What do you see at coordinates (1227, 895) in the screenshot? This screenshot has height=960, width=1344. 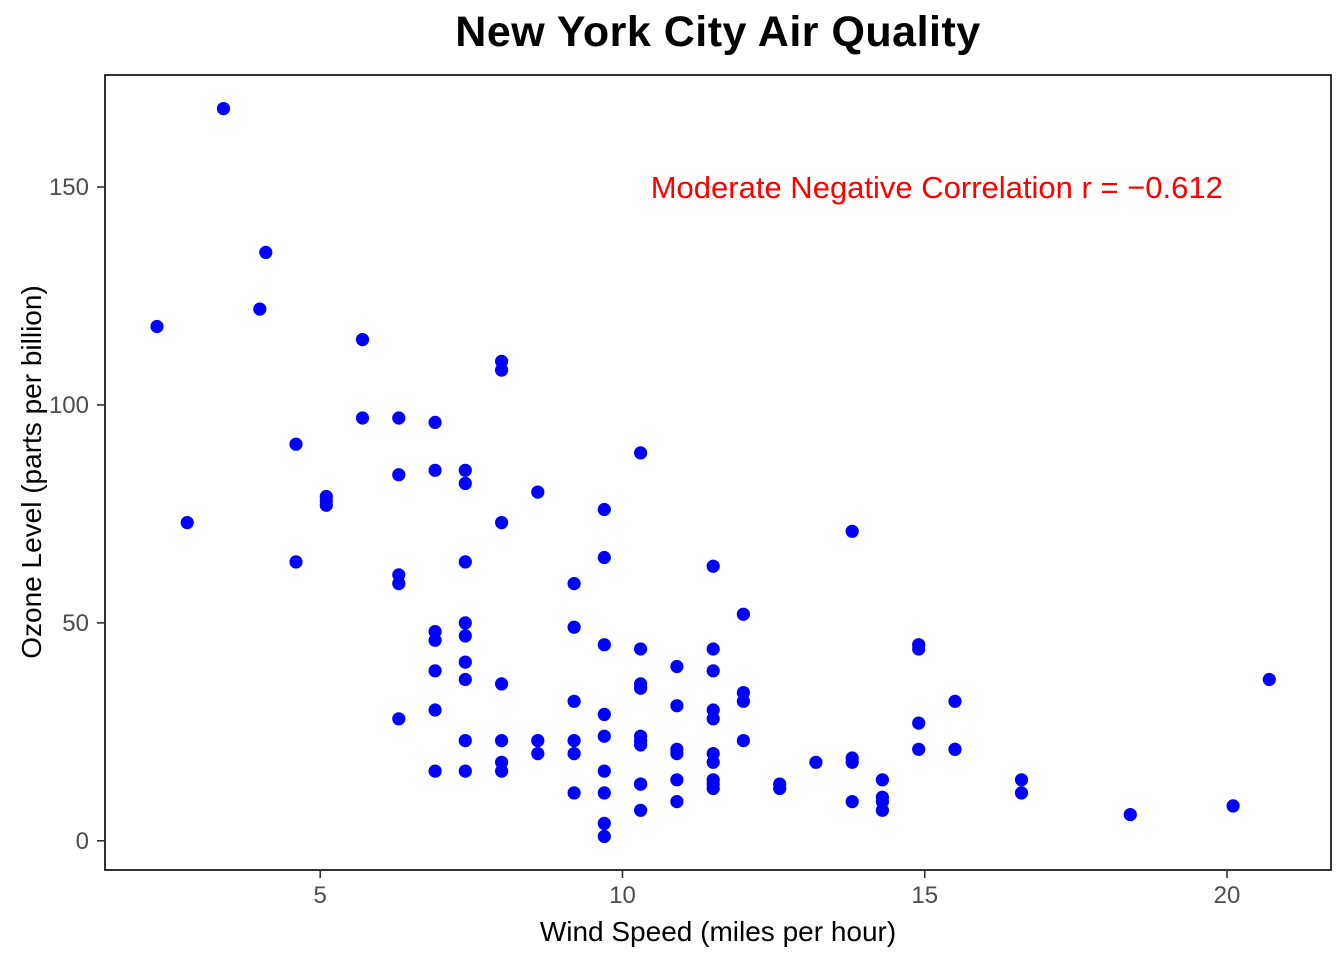 I see `x-axis-tick-label: 20` at bounding box center [1227, 895].